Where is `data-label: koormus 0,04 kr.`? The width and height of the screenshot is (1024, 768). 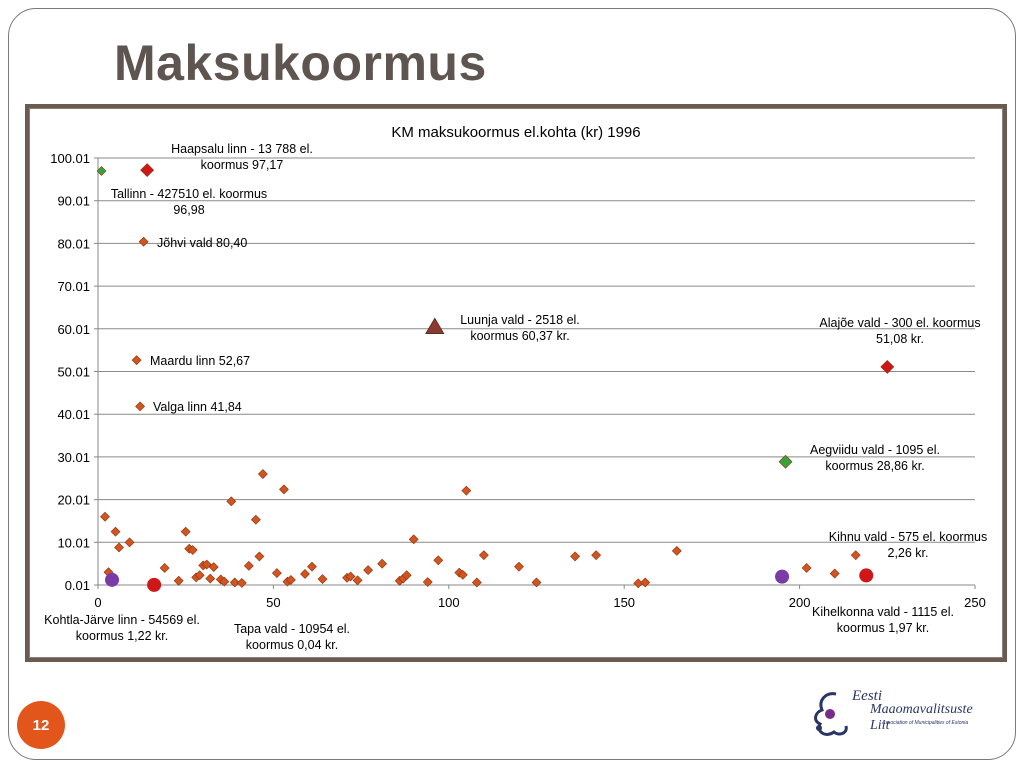 data-label: koormus 0,04 kr. is located at coordinates (292, 645).